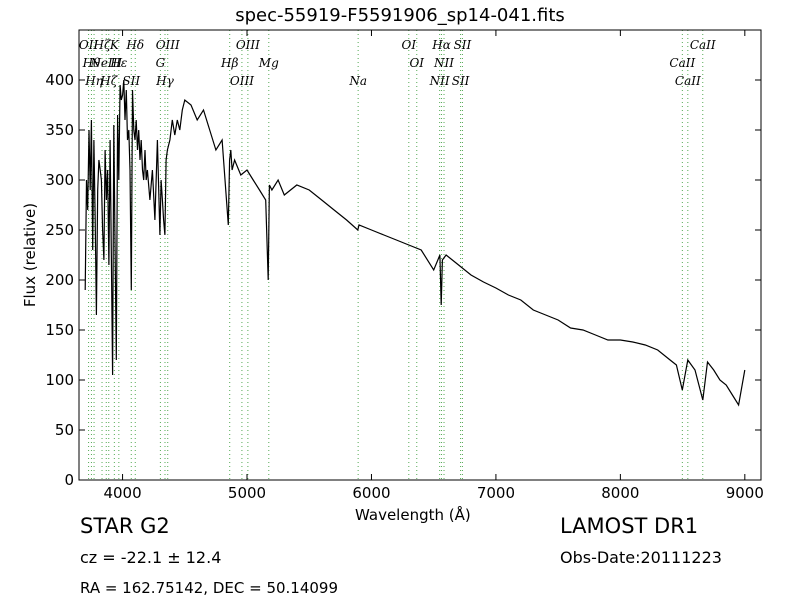 This screenshot has width=800, height=600. What do you see at coordinates (151, 557) in the screenshot?
I see `redshift-cz: cz = -22.1 ± 12.4` at bounding box center [151, 557].